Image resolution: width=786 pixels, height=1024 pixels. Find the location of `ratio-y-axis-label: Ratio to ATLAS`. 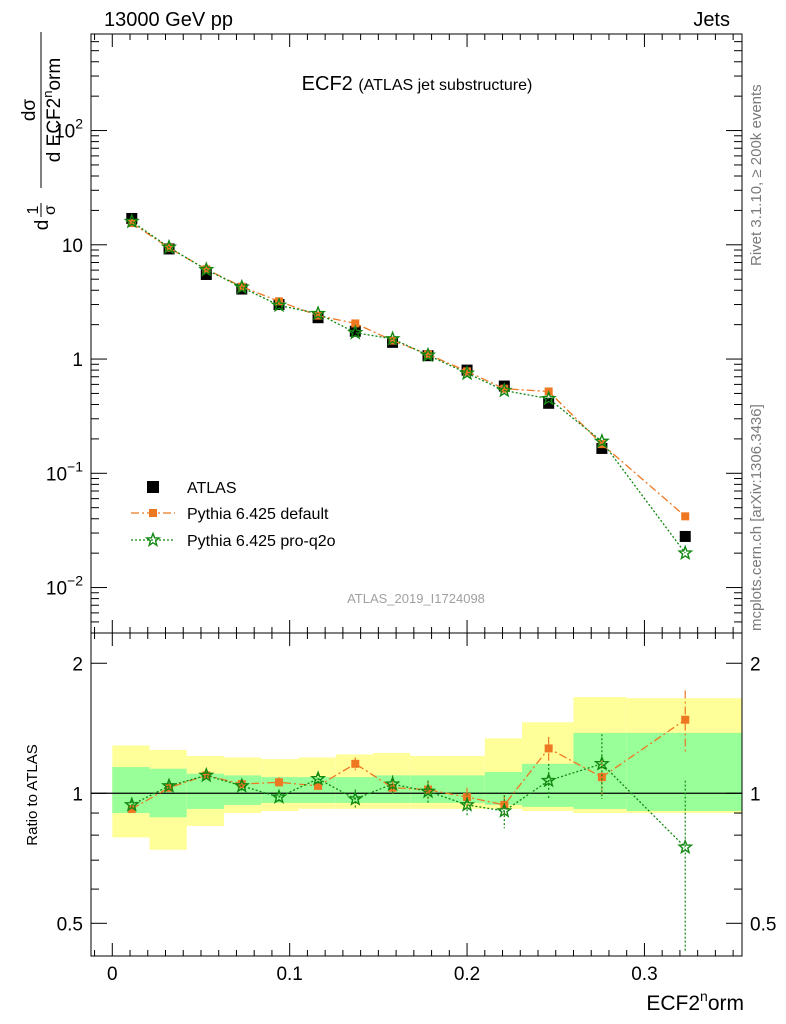

ratio-y-axis-label: Ratio to ATLAS is located at coordinates (32, 794).